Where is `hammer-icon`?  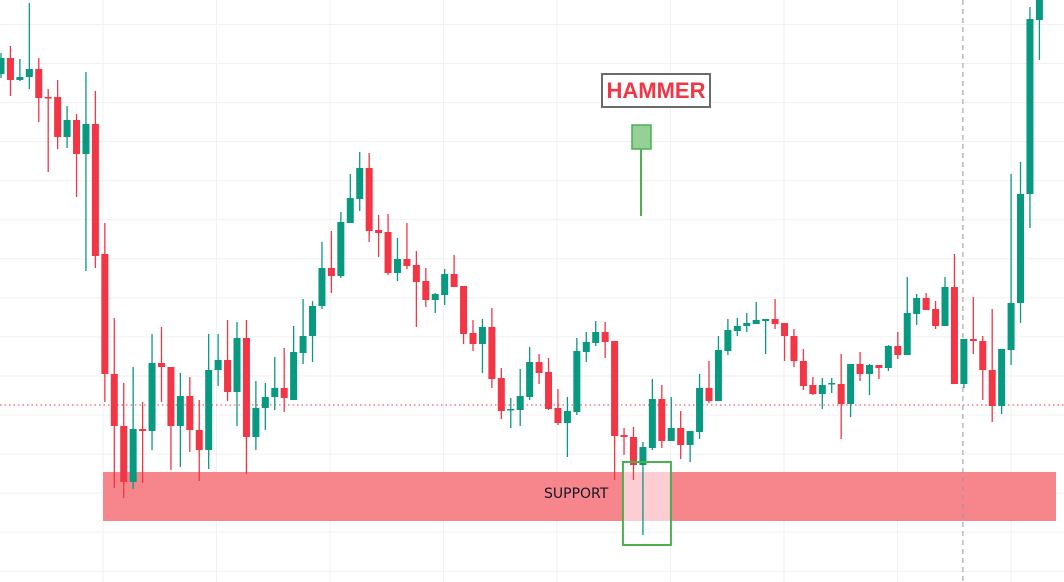
hammer-icon is located at coordinates (641, 170).